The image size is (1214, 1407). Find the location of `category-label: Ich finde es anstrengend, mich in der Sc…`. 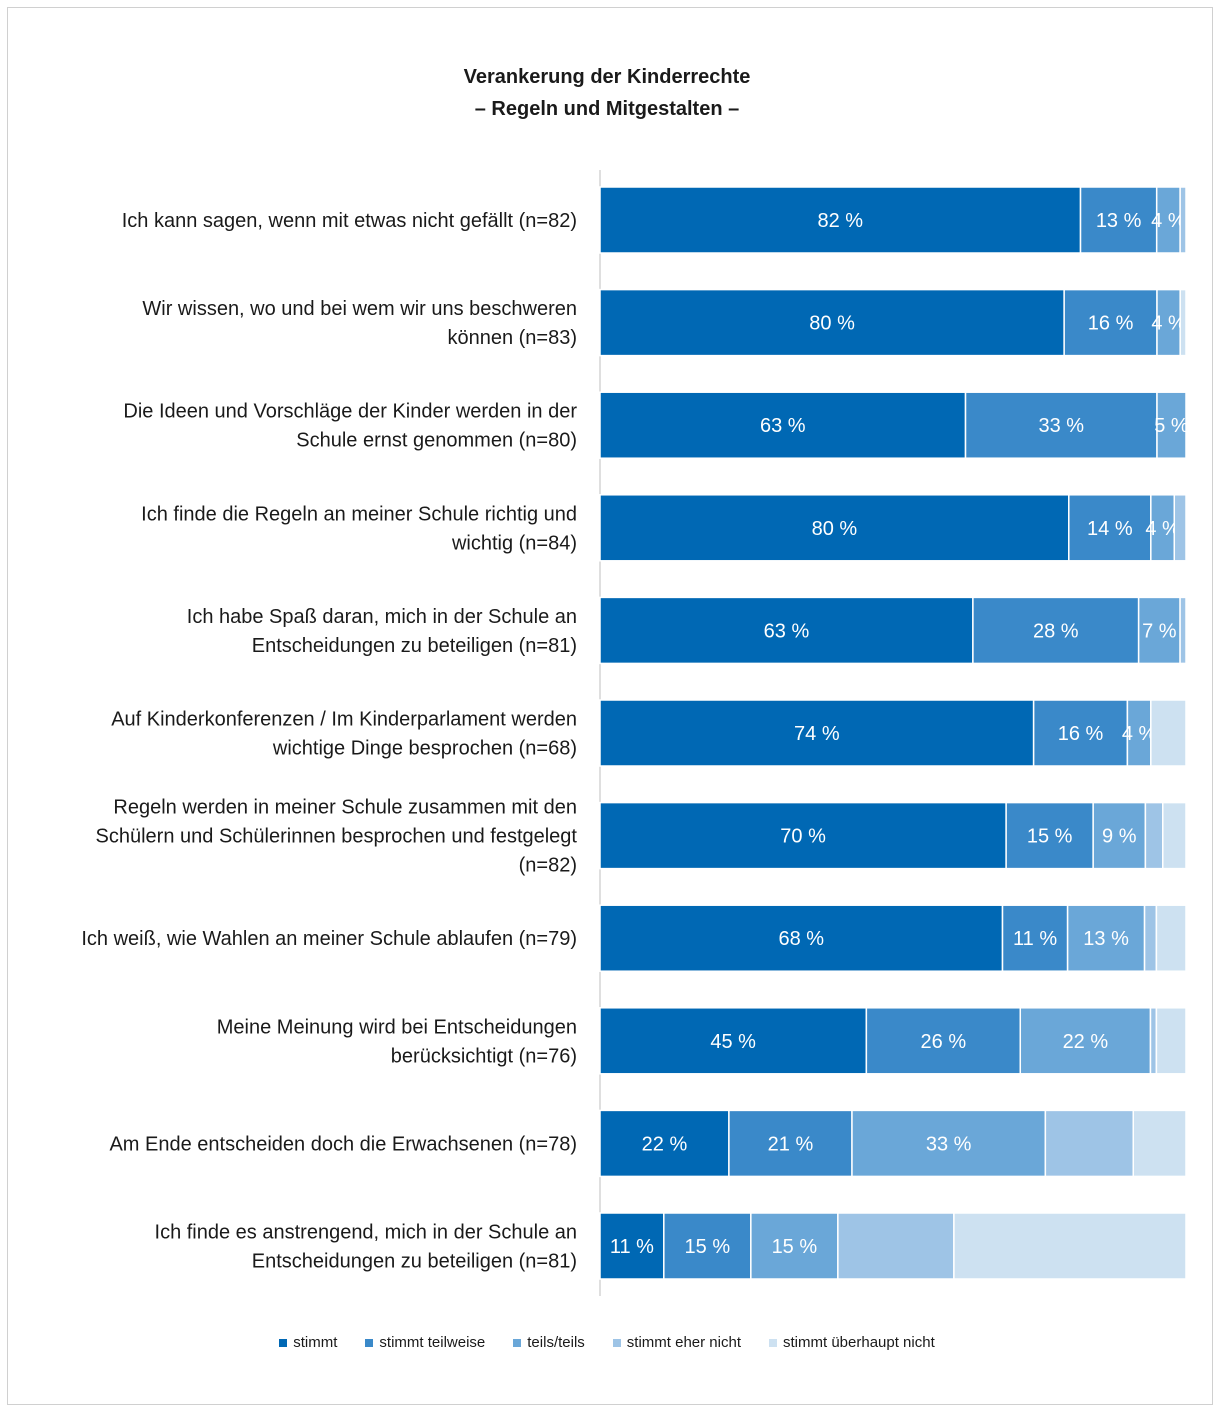

category-label: Ich finde es anstrengend, mich in der Sc… is located at coordinates (366, 1247).